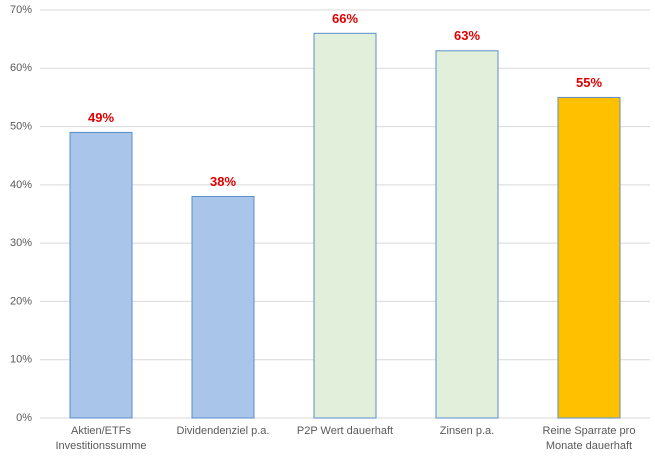 The height and width of the screenshot is (466, 655). I want to click on x-tick-label: Reine Sparrate pro Monate dauerhaft, so click(589, 438).